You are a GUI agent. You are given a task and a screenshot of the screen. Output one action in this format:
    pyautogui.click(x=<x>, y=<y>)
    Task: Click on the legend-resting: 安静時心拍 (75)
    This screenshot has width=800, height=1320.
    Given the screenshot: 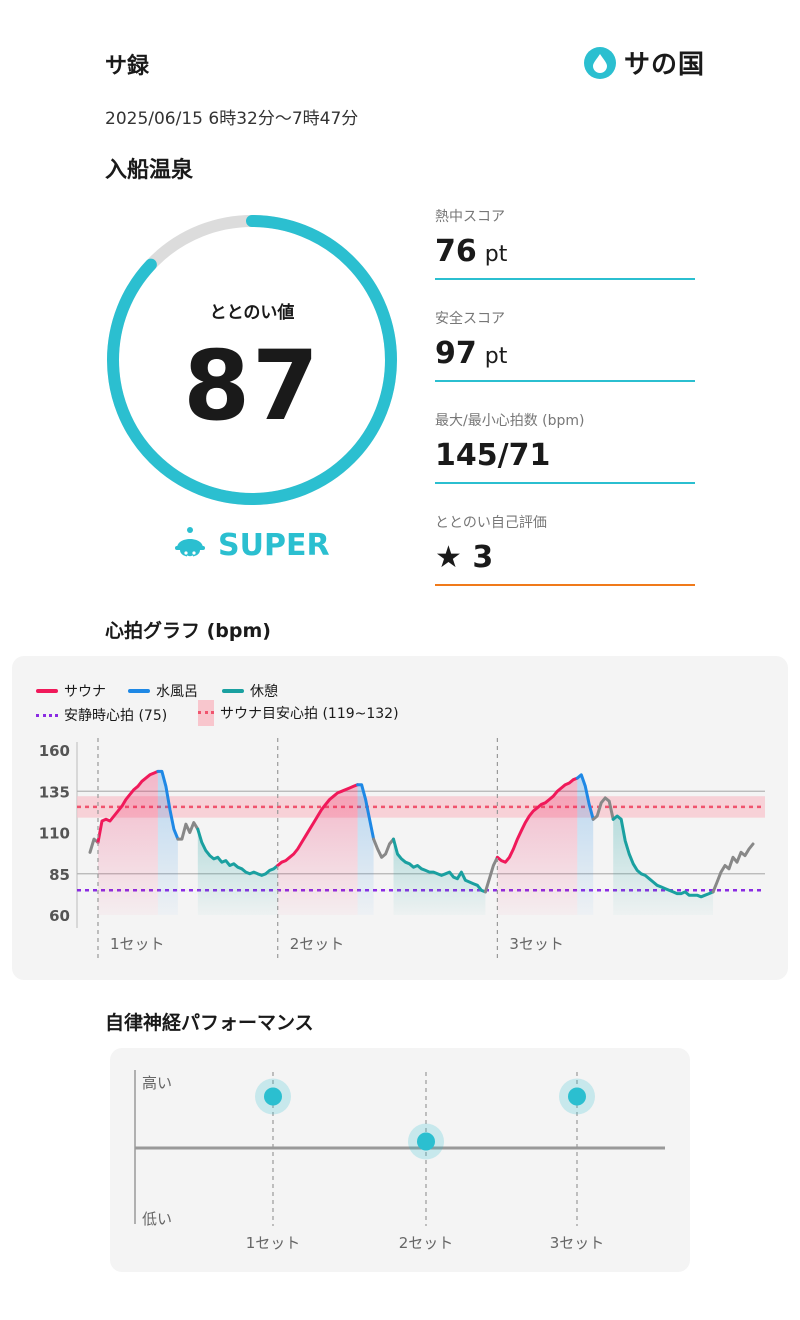 What is the action you would take?
    pyautogui.click(x=101, y=715)
    